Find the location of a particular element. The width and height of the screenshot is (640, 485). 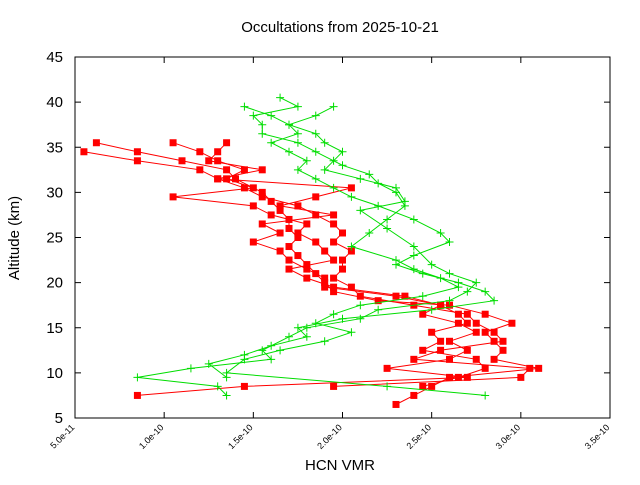

y-tick-label: 20 is located at coordinates (54, 283).